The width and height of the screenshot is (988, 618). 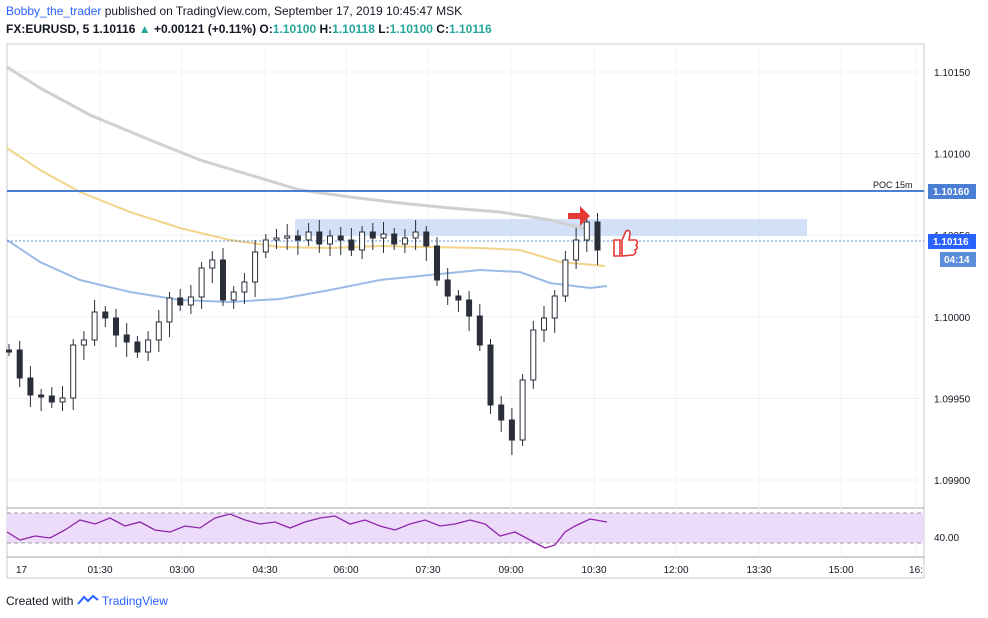 I want to click on price-tick: 1.09900, so click(x=952, y=481).